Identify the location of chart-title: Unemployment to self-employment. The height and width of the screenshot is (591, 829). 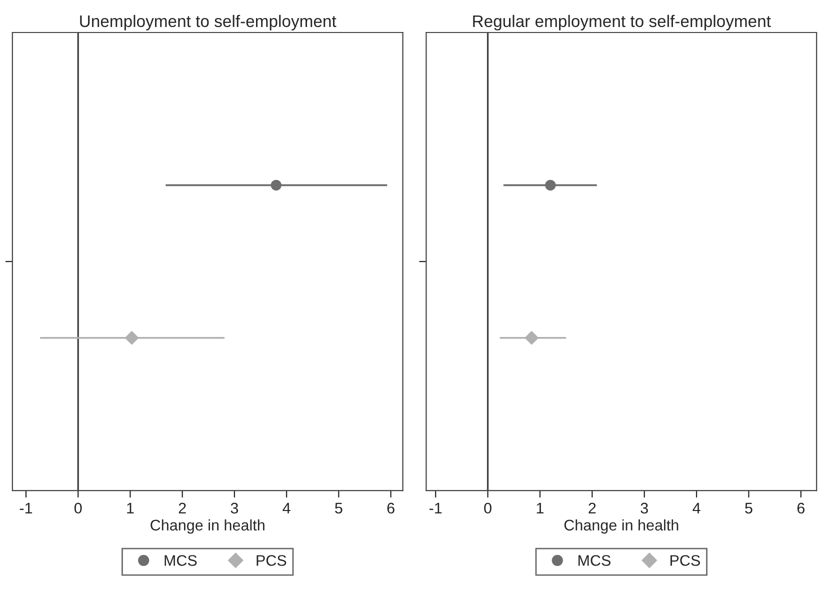
(208, 22).